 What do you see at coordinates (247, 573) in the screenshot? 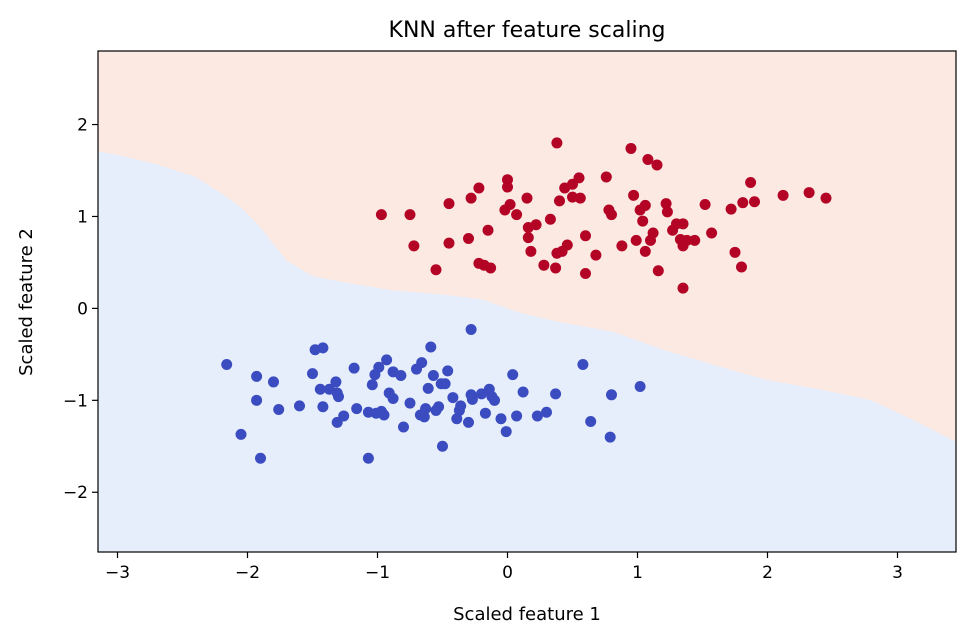
I see `x-tick-label: −2` at bounding box center [247, 573].